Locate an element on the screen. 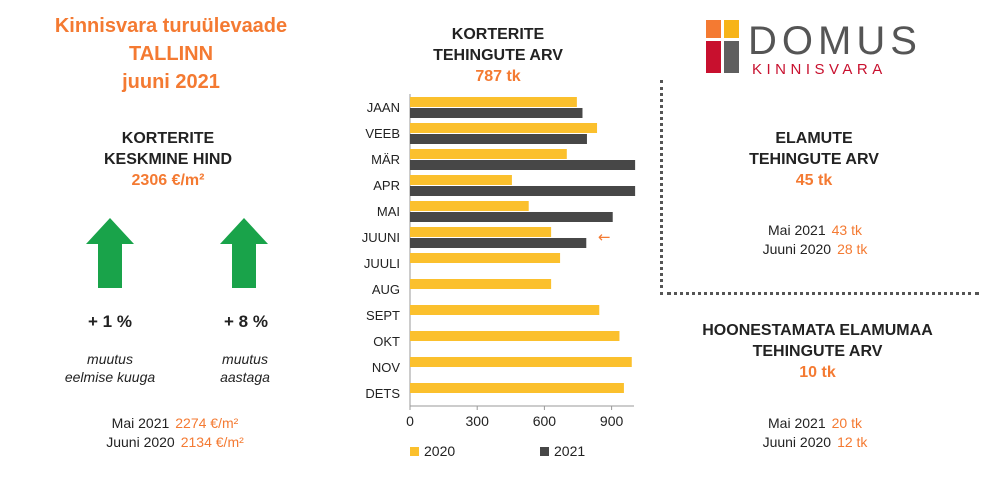 This screenshot has height=481, width=983. category-label: OKT is located at coordinates (386, 341).